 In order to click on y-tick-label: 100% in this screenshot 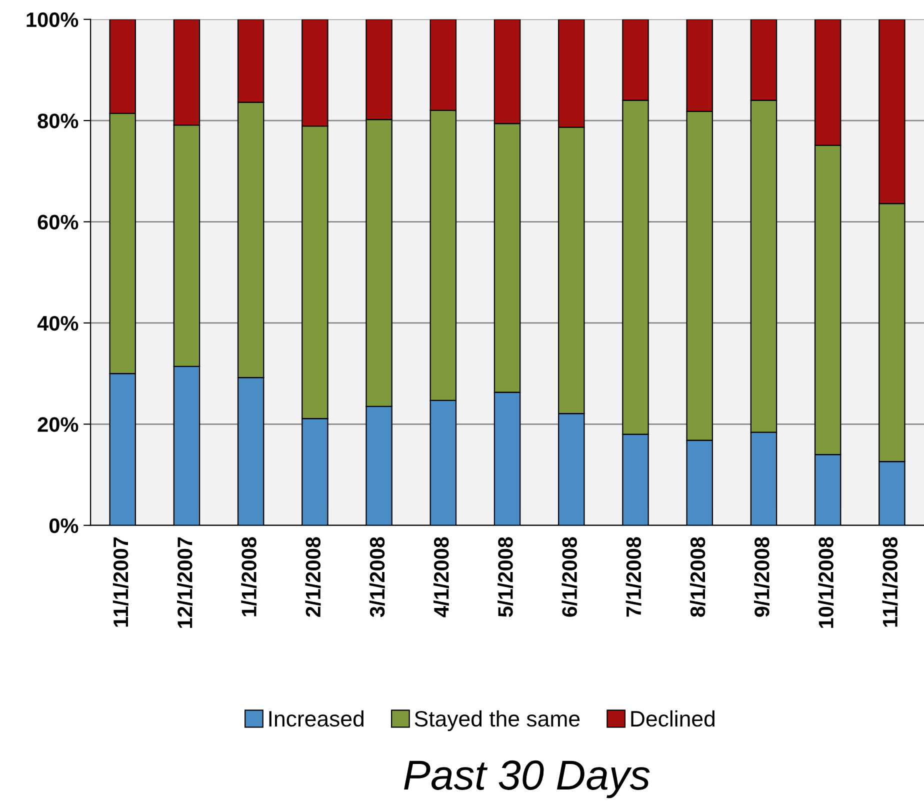, I will do `click(52, 20)`.